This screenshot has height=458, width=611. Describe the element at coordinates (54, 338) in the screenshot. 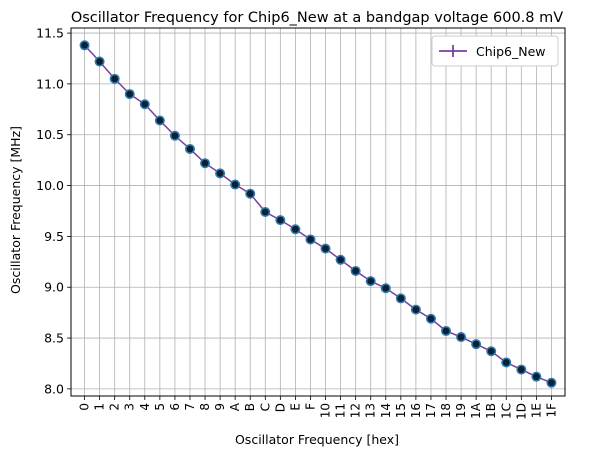

I see `y-tick-label: 8.5` at that location.